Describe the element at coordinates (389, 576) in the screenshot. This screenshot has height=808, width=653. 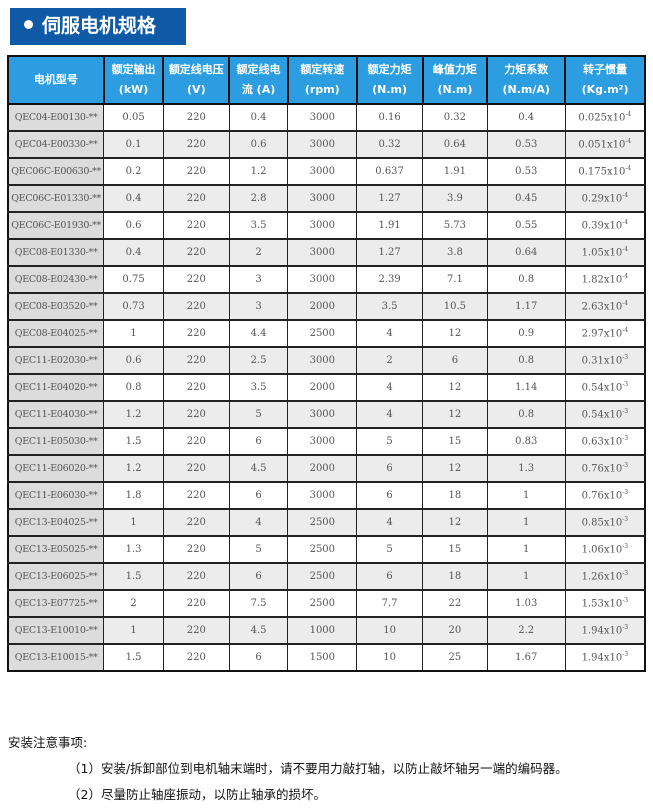
I see `cell-text: 6` at that location.